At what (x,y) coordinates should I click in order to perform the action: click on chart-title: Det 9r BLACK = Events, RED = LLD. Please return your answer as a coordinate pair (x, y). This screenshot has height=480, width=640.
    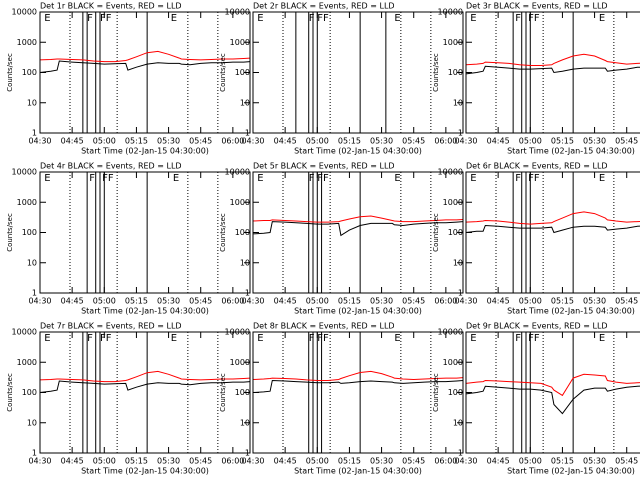
    Looking at the image, I should click on (537, 326).